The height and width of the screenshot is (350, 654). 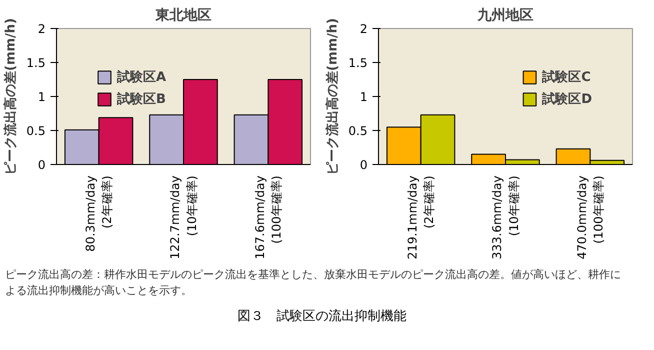 I want to click on text: ピーク流出高の差：耕作水田モデルのピーク流出を基準とした、放棄水田モデルのピーク流出高の差。値が高いほど、耕作による流出抑制機能が高いことを示す。, so click(x=313, y=282).